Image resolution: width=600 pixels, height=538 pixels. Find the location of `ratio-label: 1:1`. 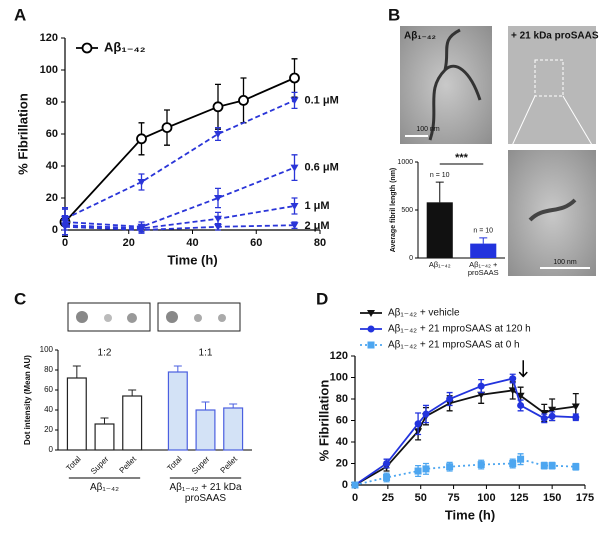

ratio-label: 1:1 is located at coordinates (206, 353).